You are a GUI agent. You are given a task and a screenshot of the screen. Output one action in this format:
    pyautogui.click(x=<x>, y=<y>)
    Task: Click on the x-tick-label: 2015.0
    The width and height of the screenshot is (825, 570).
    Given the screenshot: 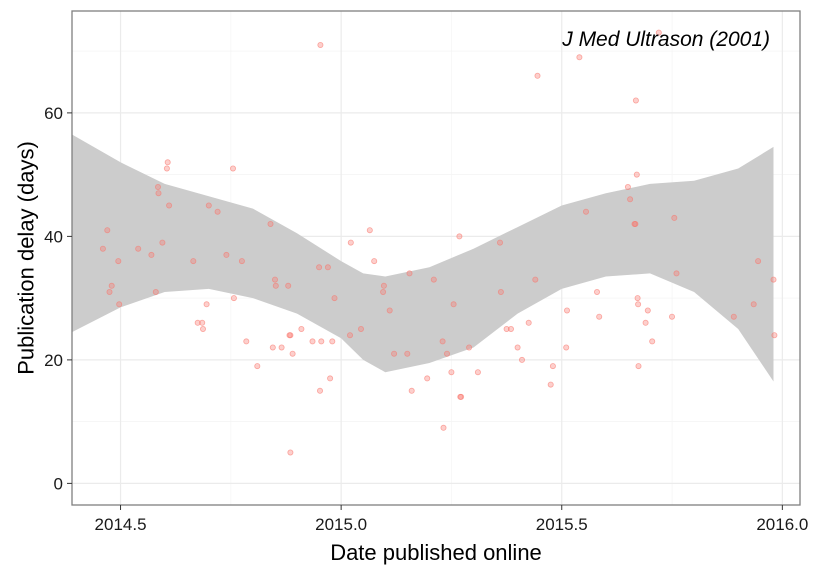 What is the action you would take?
    pyautogui.click(x=341, y=524)
    